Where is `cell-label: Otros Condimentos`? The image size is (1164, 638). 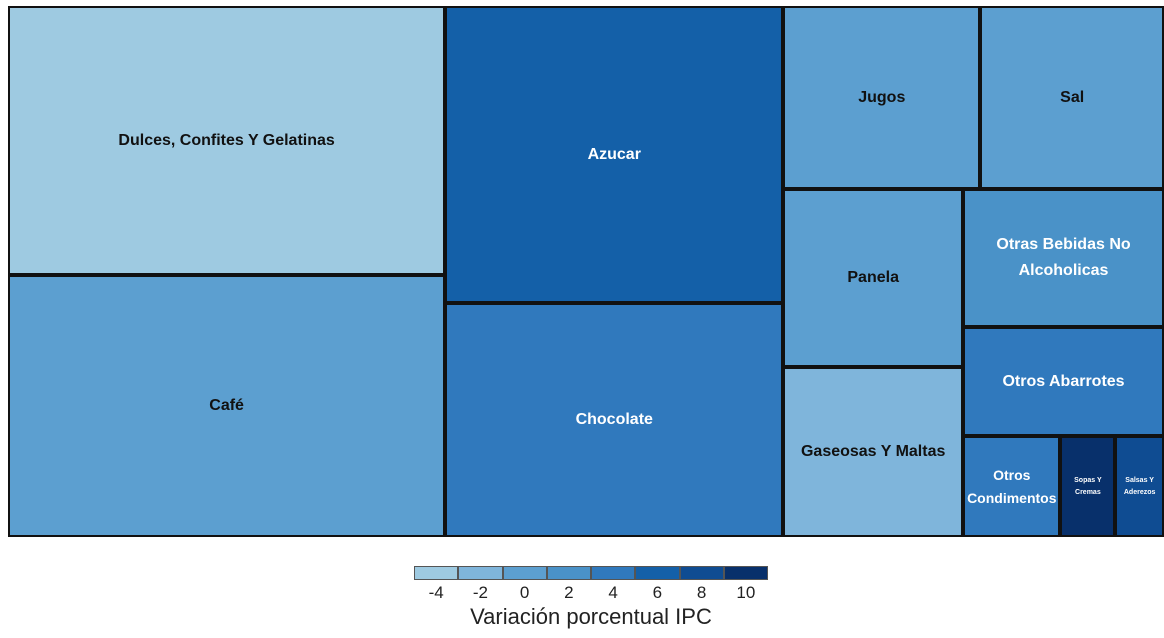
cell-label: Otros Condimentos is located at coordinates (1012, 486).